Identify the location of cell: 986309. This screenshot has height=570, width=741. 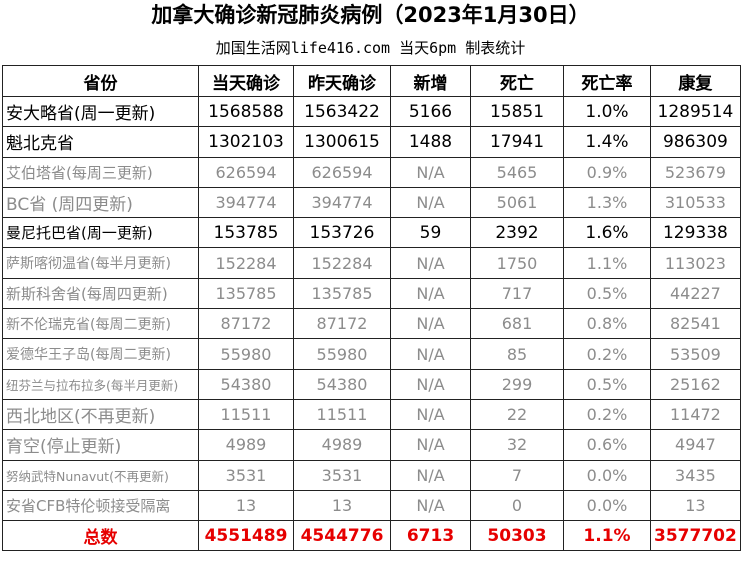
(695, 142).